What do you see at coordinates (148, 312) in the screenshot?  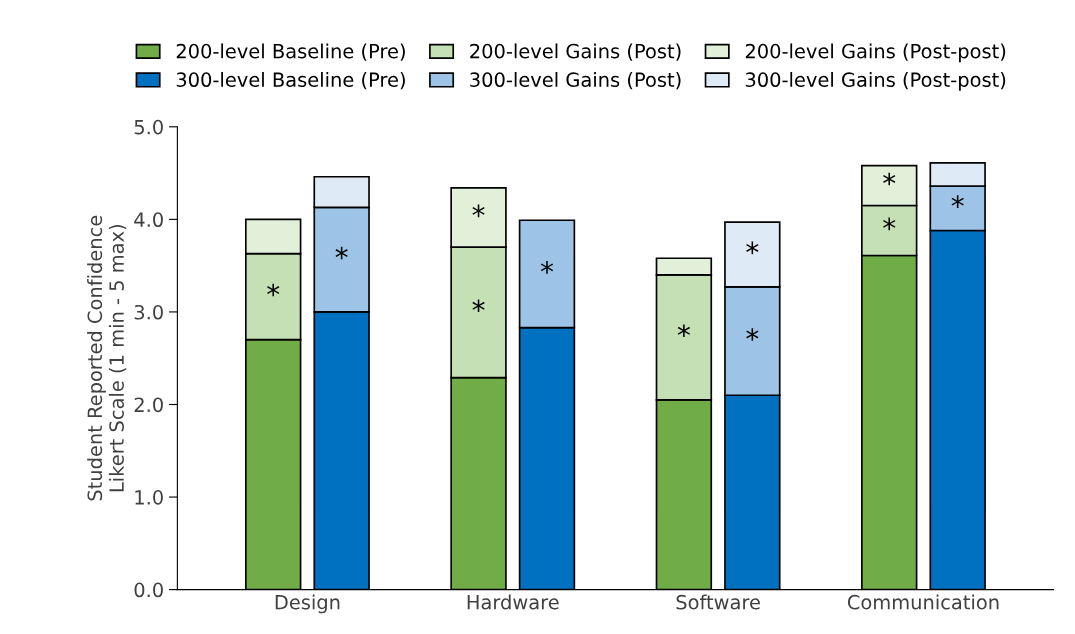 I see `y-tick-label: 3.0` at bounding box center [148, 312].